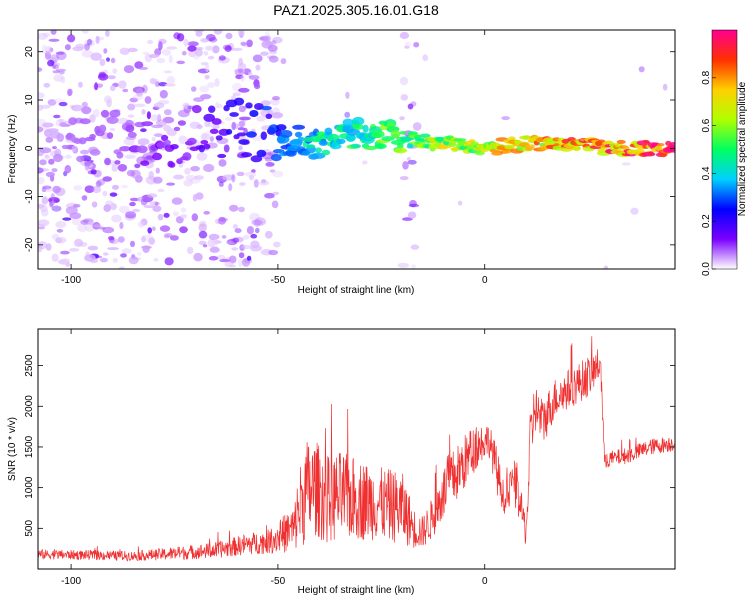 This screenshot has width=750, height=600. What do you see at coordinates (278, 581) in the screenshot?
I see `snr-x-tick-label: -50` at bounding box center [278, 581].